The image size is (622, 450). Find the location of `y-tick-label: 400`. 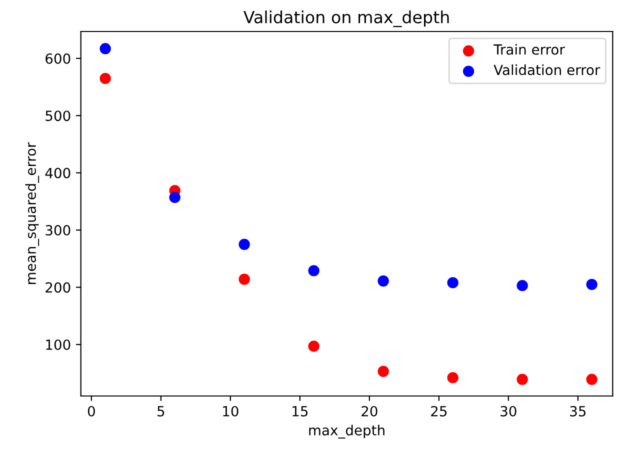

y-tick-label: 400 is located at coordinates (57, 173).